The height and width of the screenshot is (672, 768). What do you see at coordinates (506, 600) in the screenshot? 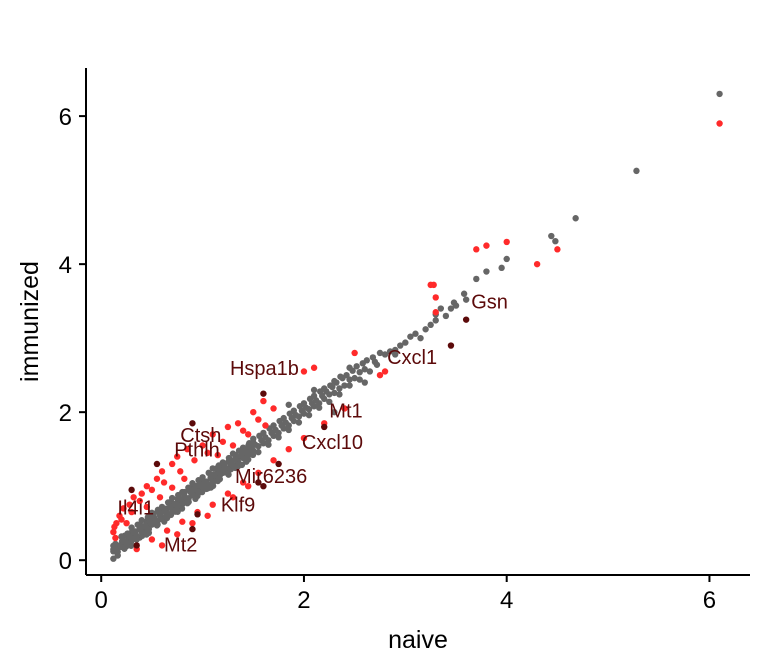
I see `x-tick-label: 4` at bounding box center [506, 600].